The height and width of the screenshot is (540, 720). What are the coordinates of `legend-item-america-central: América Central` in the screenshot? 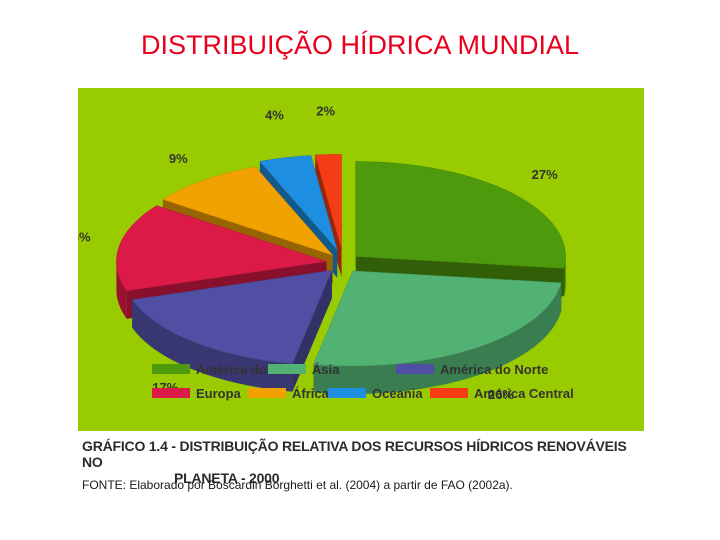 It's located at (502, 393).